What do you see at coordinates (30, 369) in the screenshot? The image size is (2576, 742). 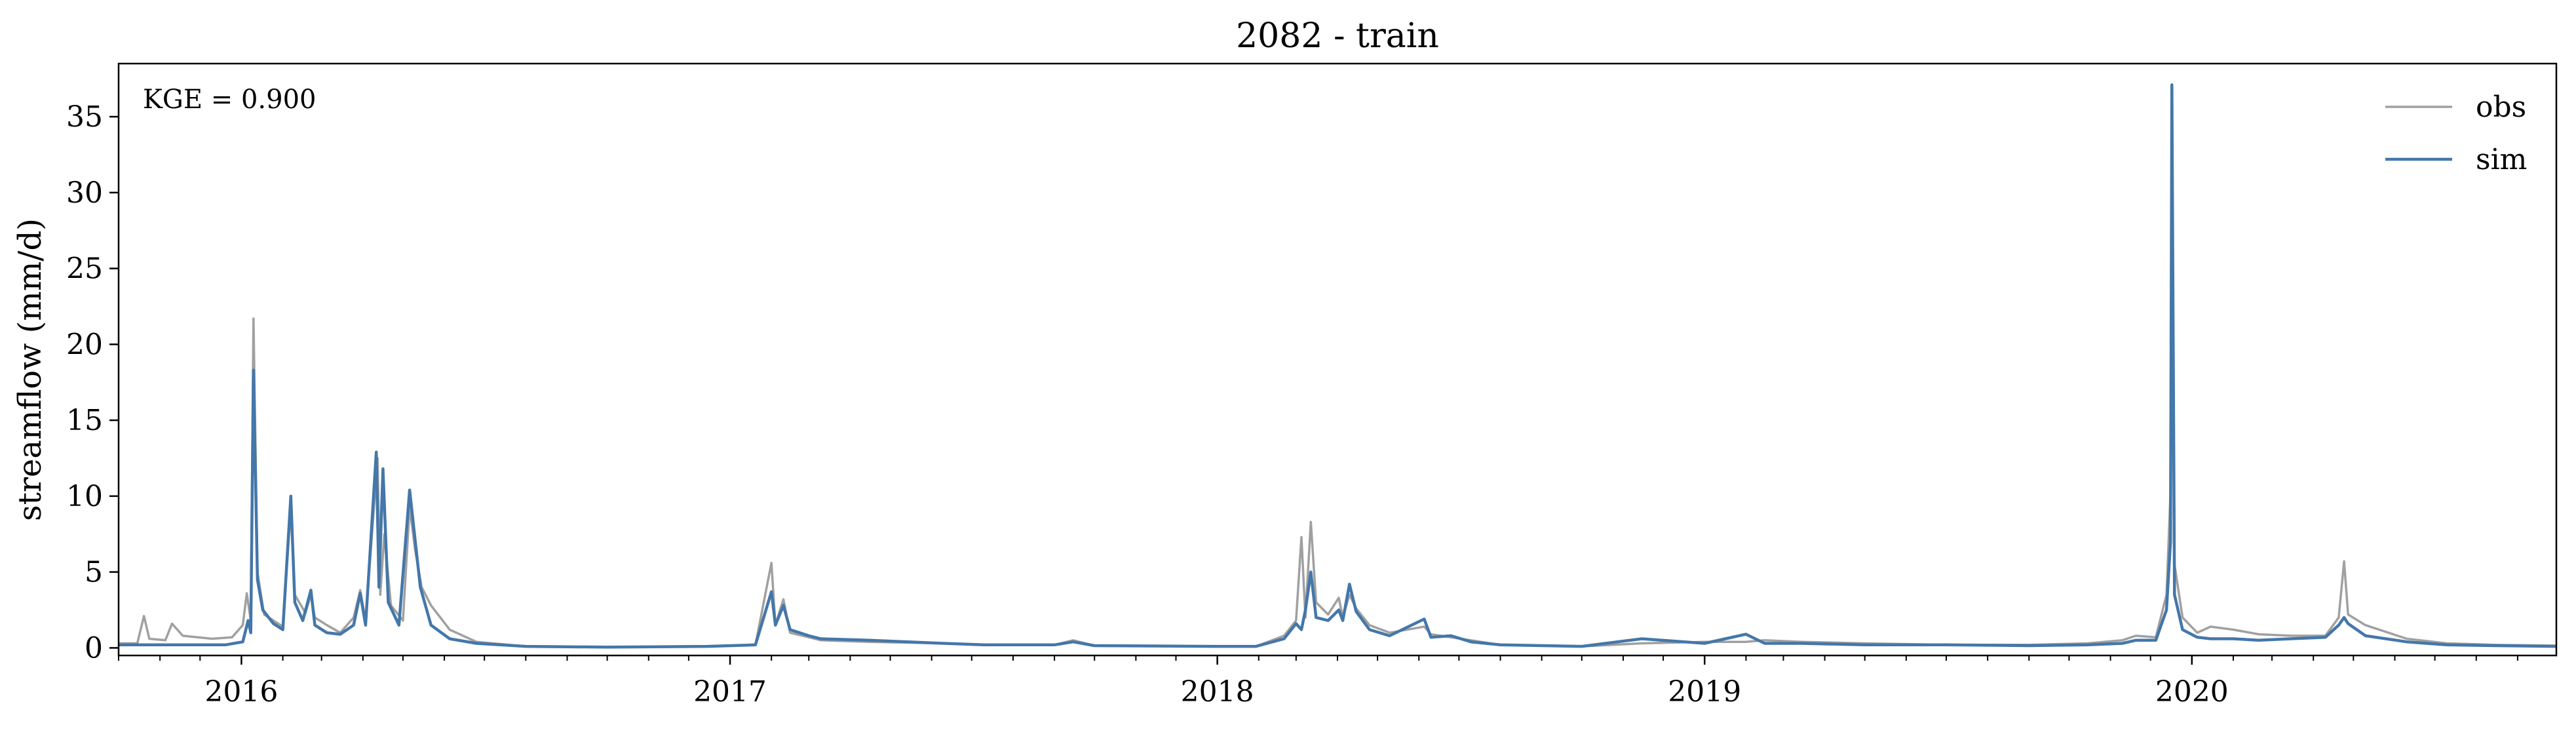 I see `y-axis-label: streamflow (mm/d)` at bounding box center [30, 369].